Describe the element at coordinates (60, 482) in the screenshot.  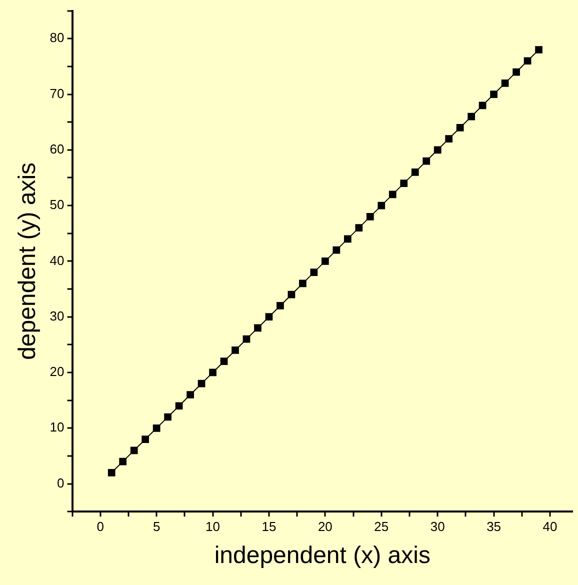
I see `y-tick-label: 0` at that location.